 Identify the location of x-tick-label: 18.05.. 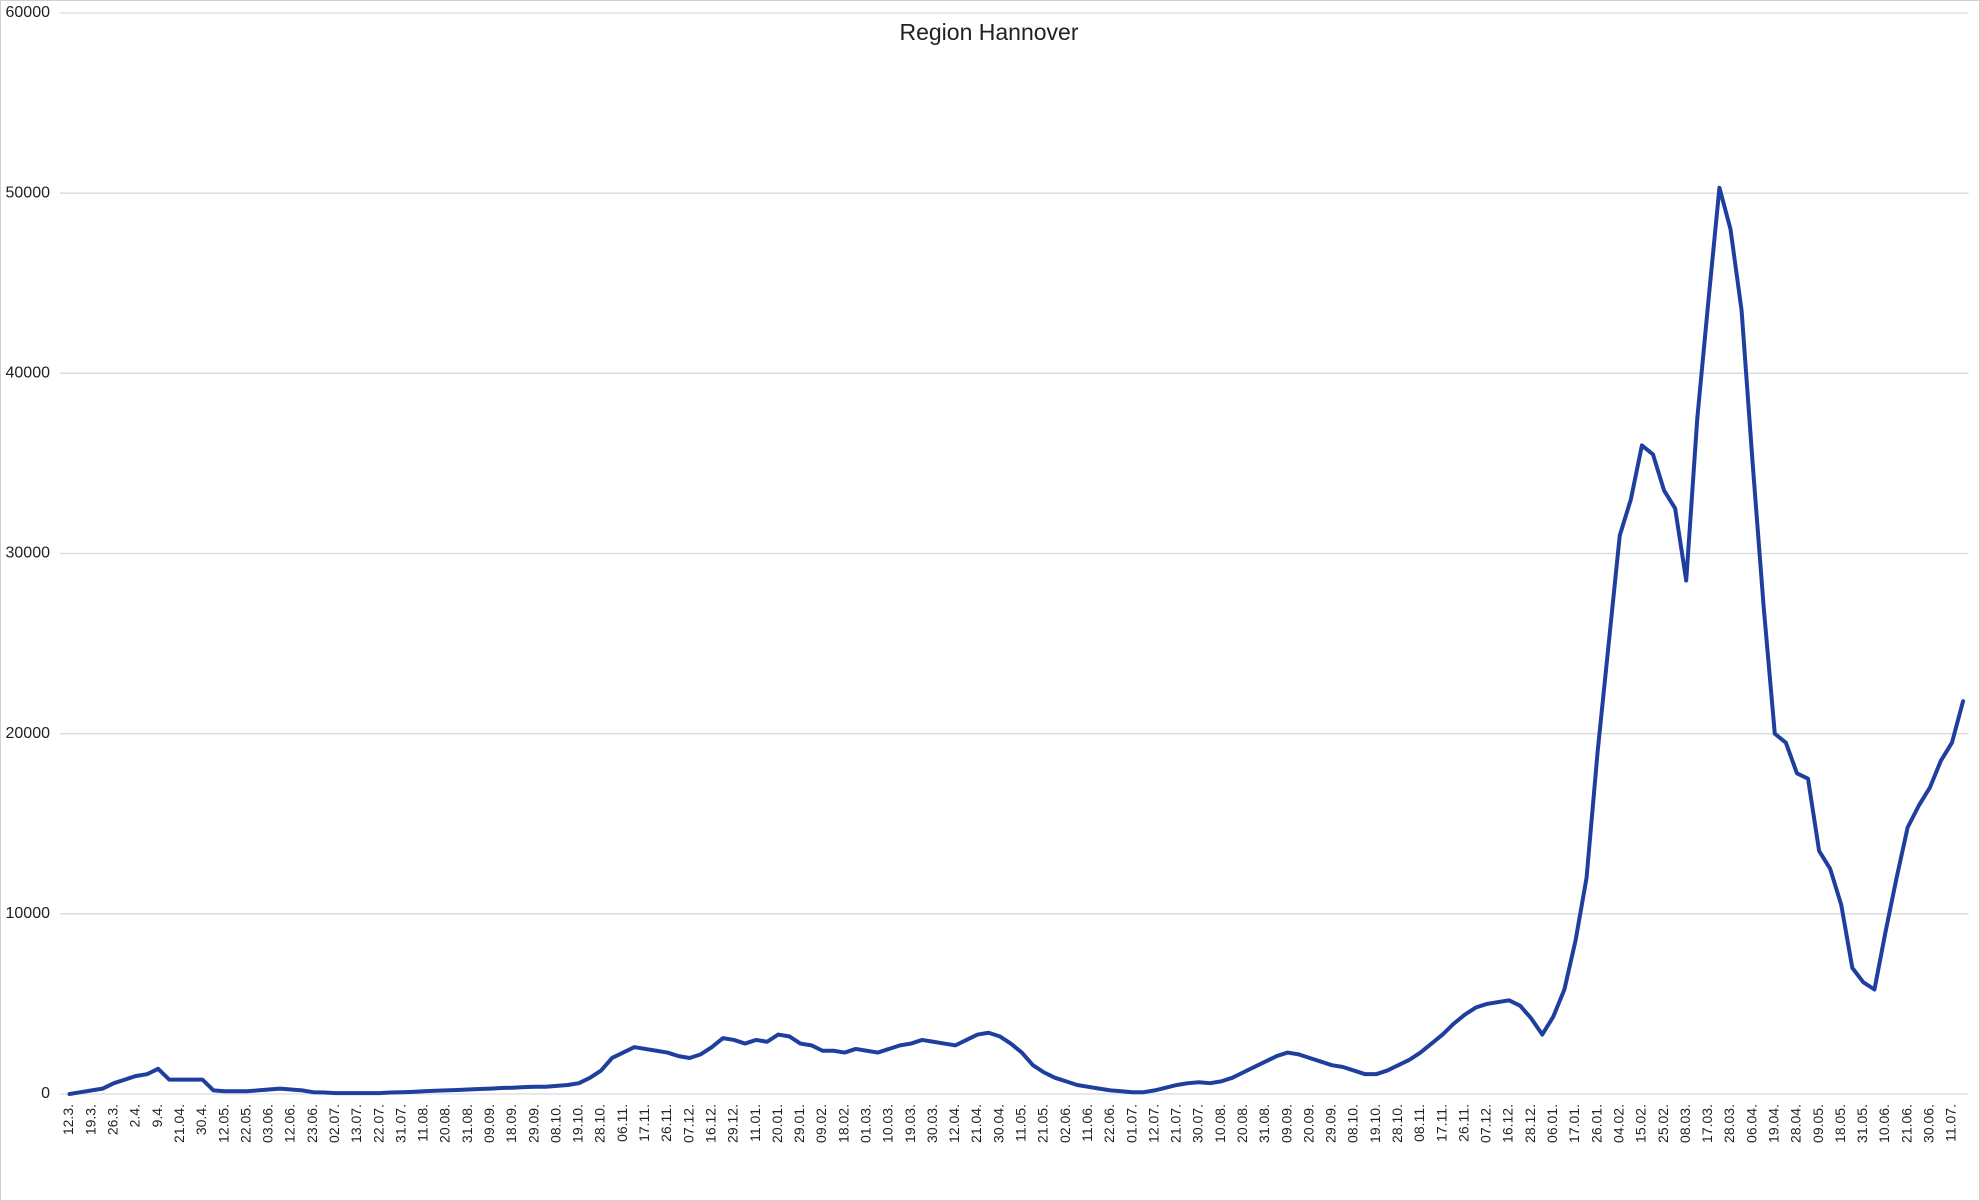
(1840, 1123).